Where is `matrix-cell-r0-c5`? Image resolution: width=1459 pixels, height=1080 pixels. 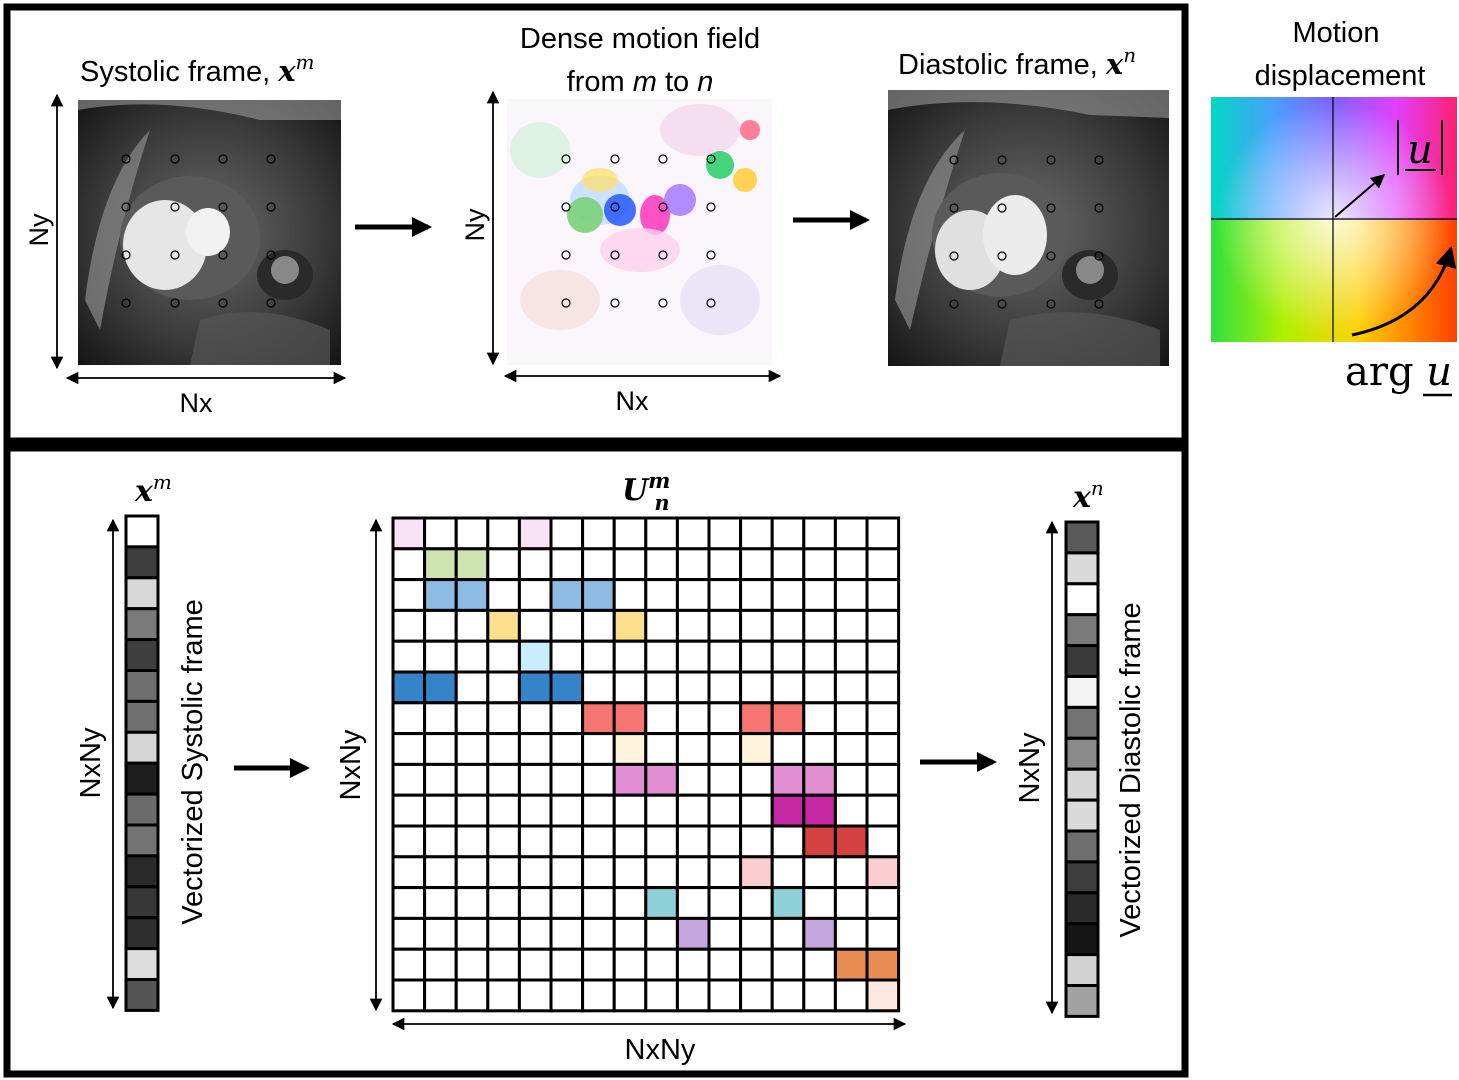
matrix-cell-r0-c5 is located at coordinates (567, 533).